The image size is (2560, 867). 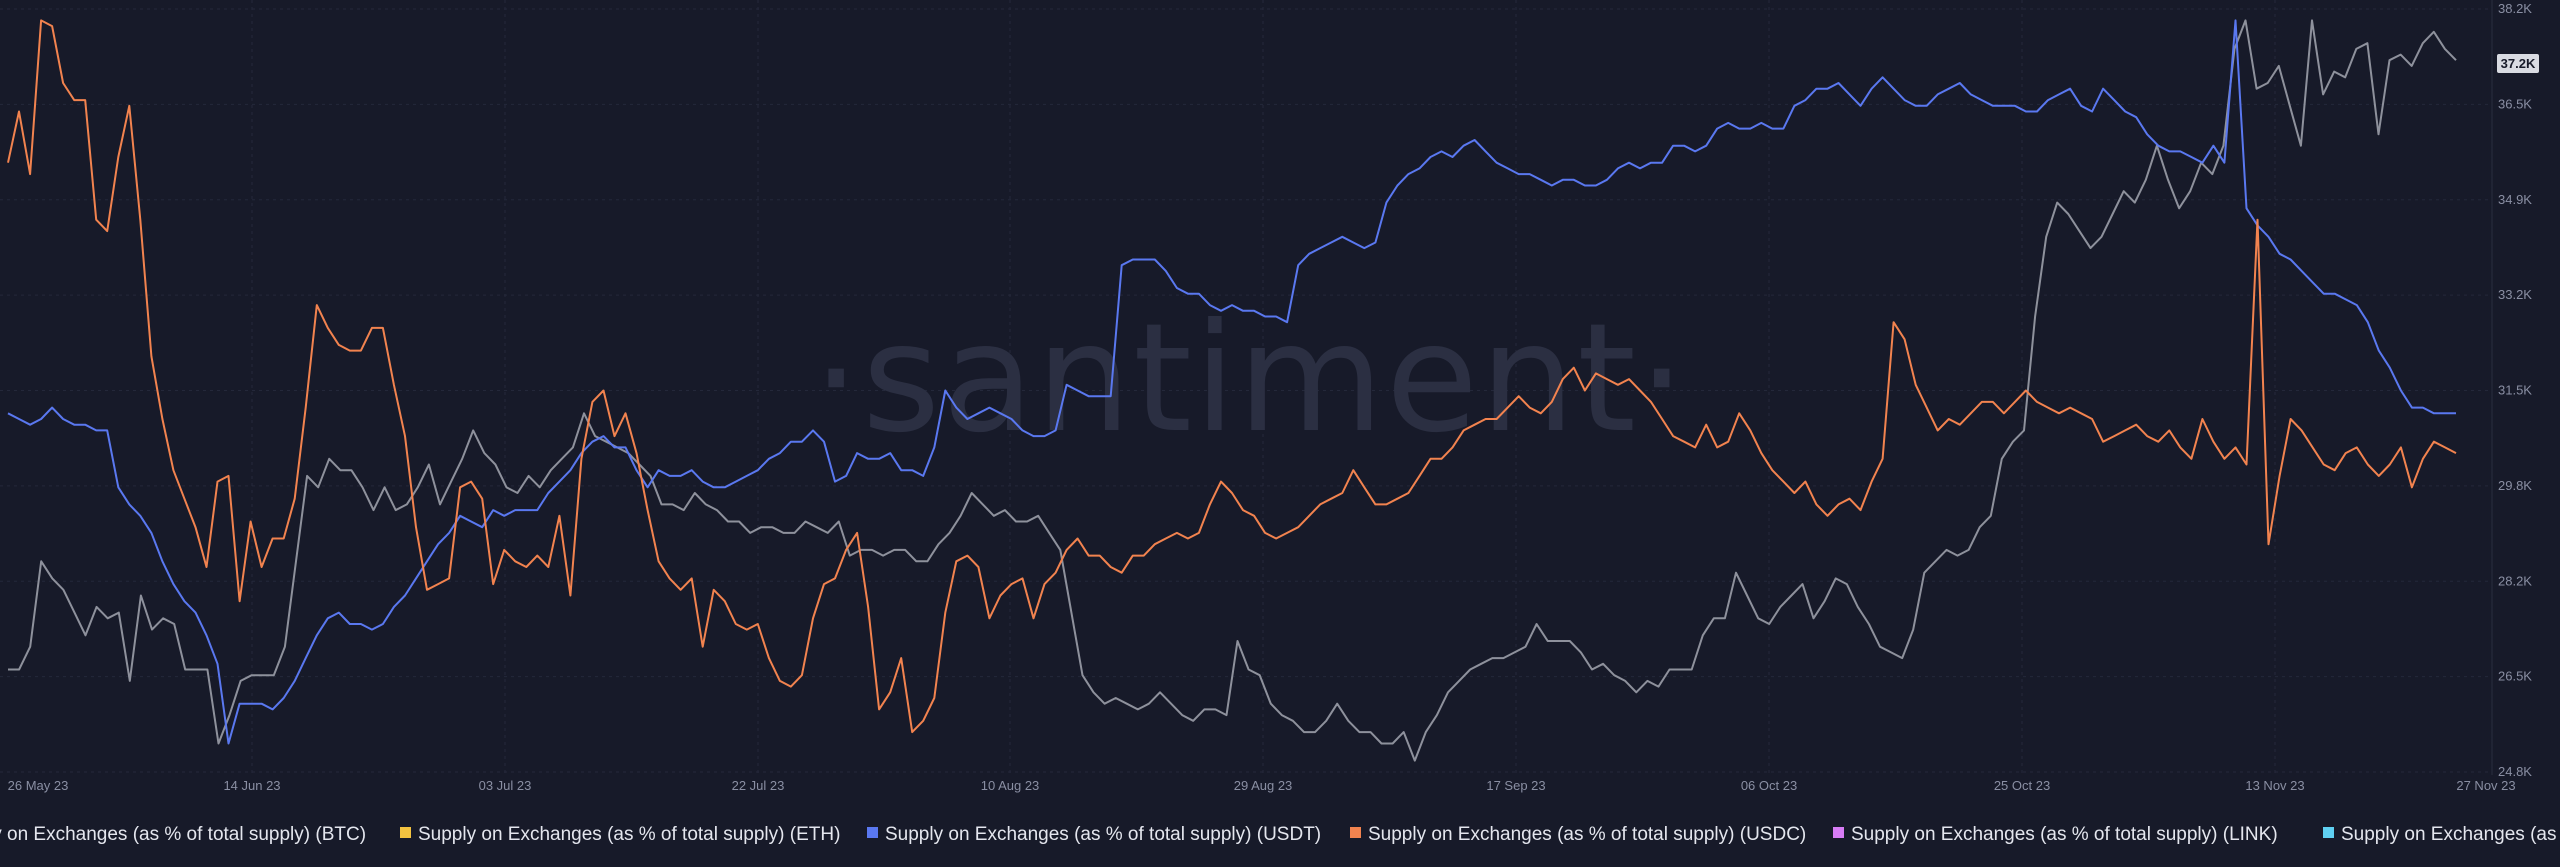 I want to click on santiment-watermark: ·santiment·, so click(x=1249, y=379).